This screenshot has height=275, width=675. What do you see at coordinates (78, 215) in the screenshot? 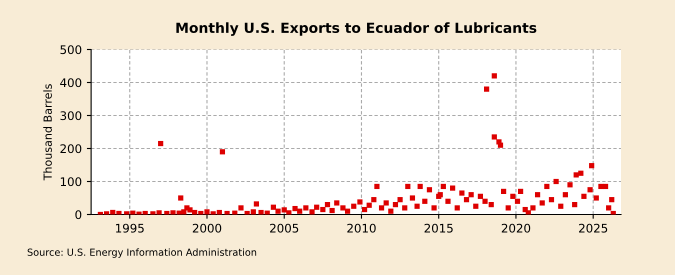
I see `y-tick-label: 0` at bounding box center [78, 215].